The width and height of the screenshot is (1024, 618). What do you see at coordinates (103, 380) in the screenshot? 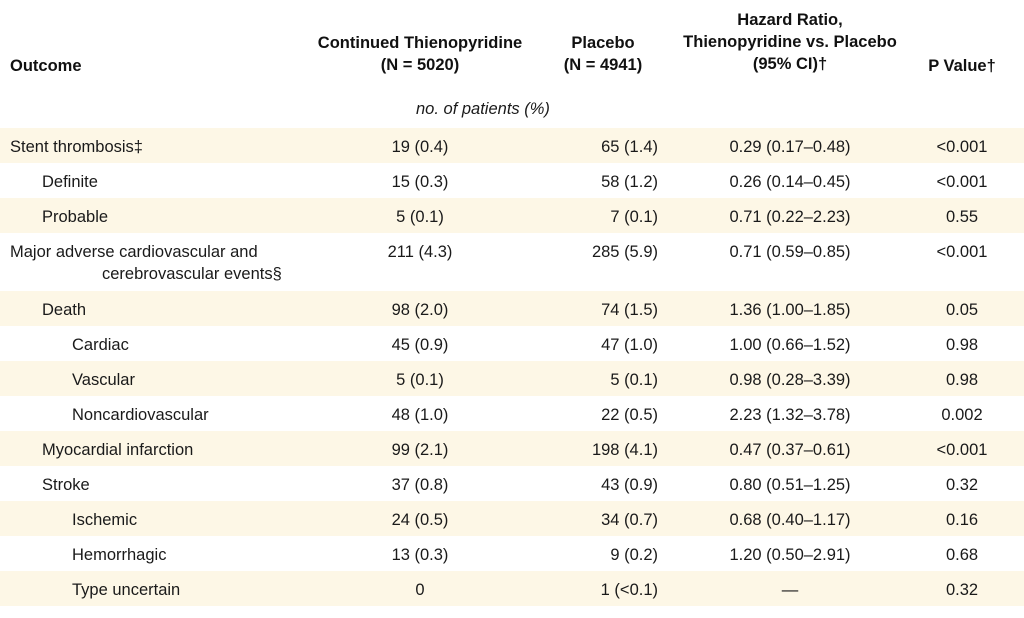
I see `row-outcome: Vascular` at bounding box center [103, 380].